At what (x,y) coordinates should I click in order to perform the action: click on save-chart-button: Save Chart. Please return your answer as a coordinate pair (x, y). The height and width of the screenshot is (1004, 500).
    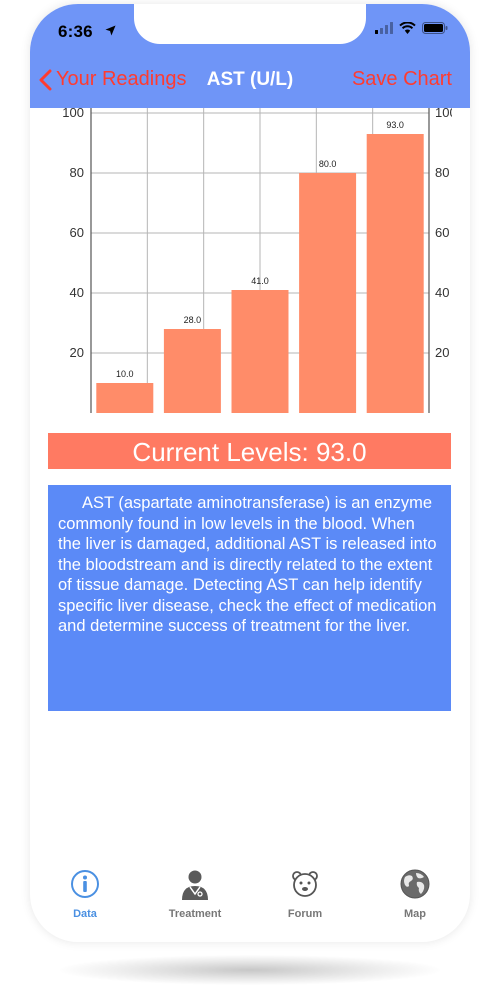
    Looking at the image, I should click on (401, 79).